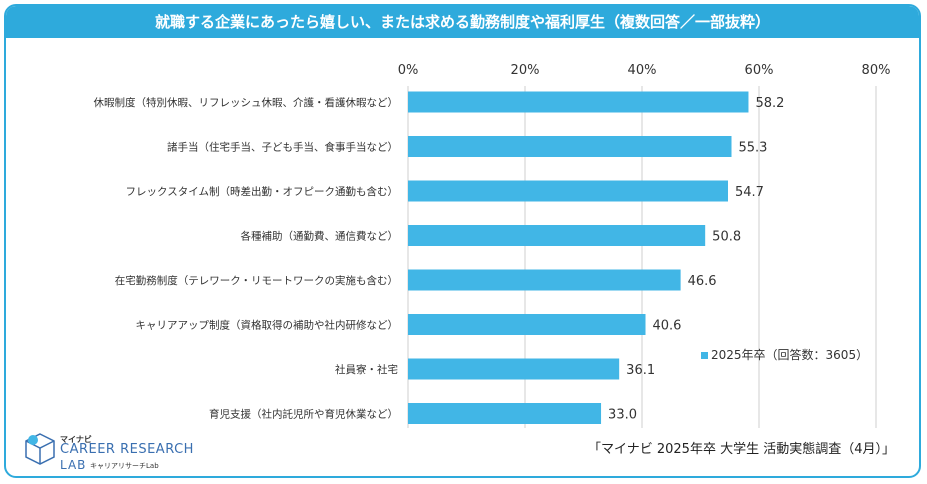  Describe the element at coordinates (40, 449) in the screenshot. I see `lab-cube-icon` at that location.